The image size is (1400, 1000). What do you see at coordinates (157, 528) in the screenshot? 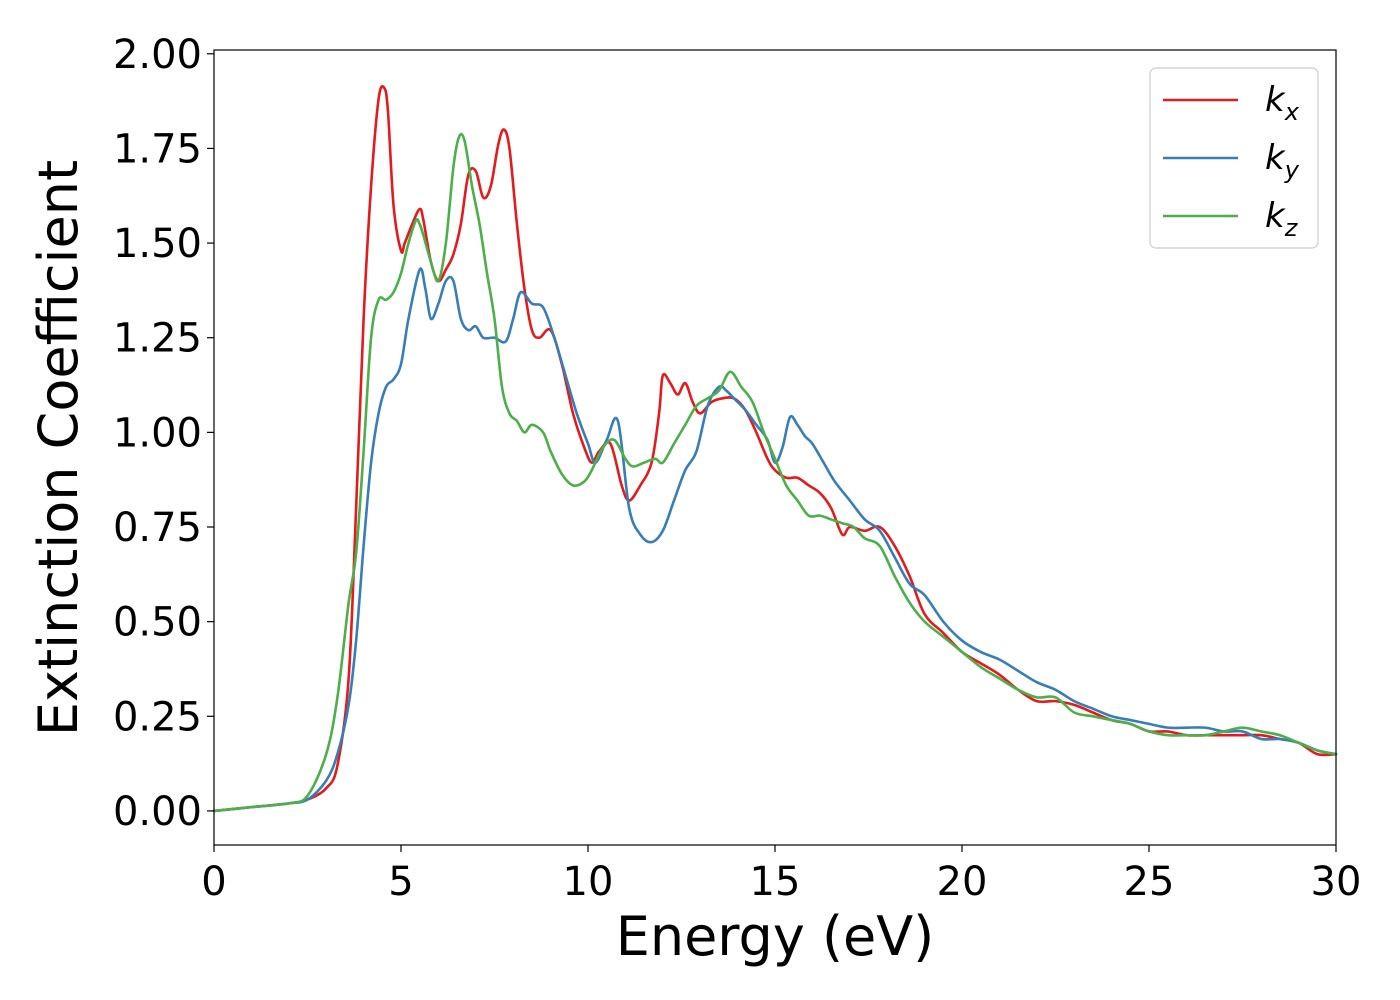
I see `y-tick-label: 0.75` at bounding box center [157, 528].